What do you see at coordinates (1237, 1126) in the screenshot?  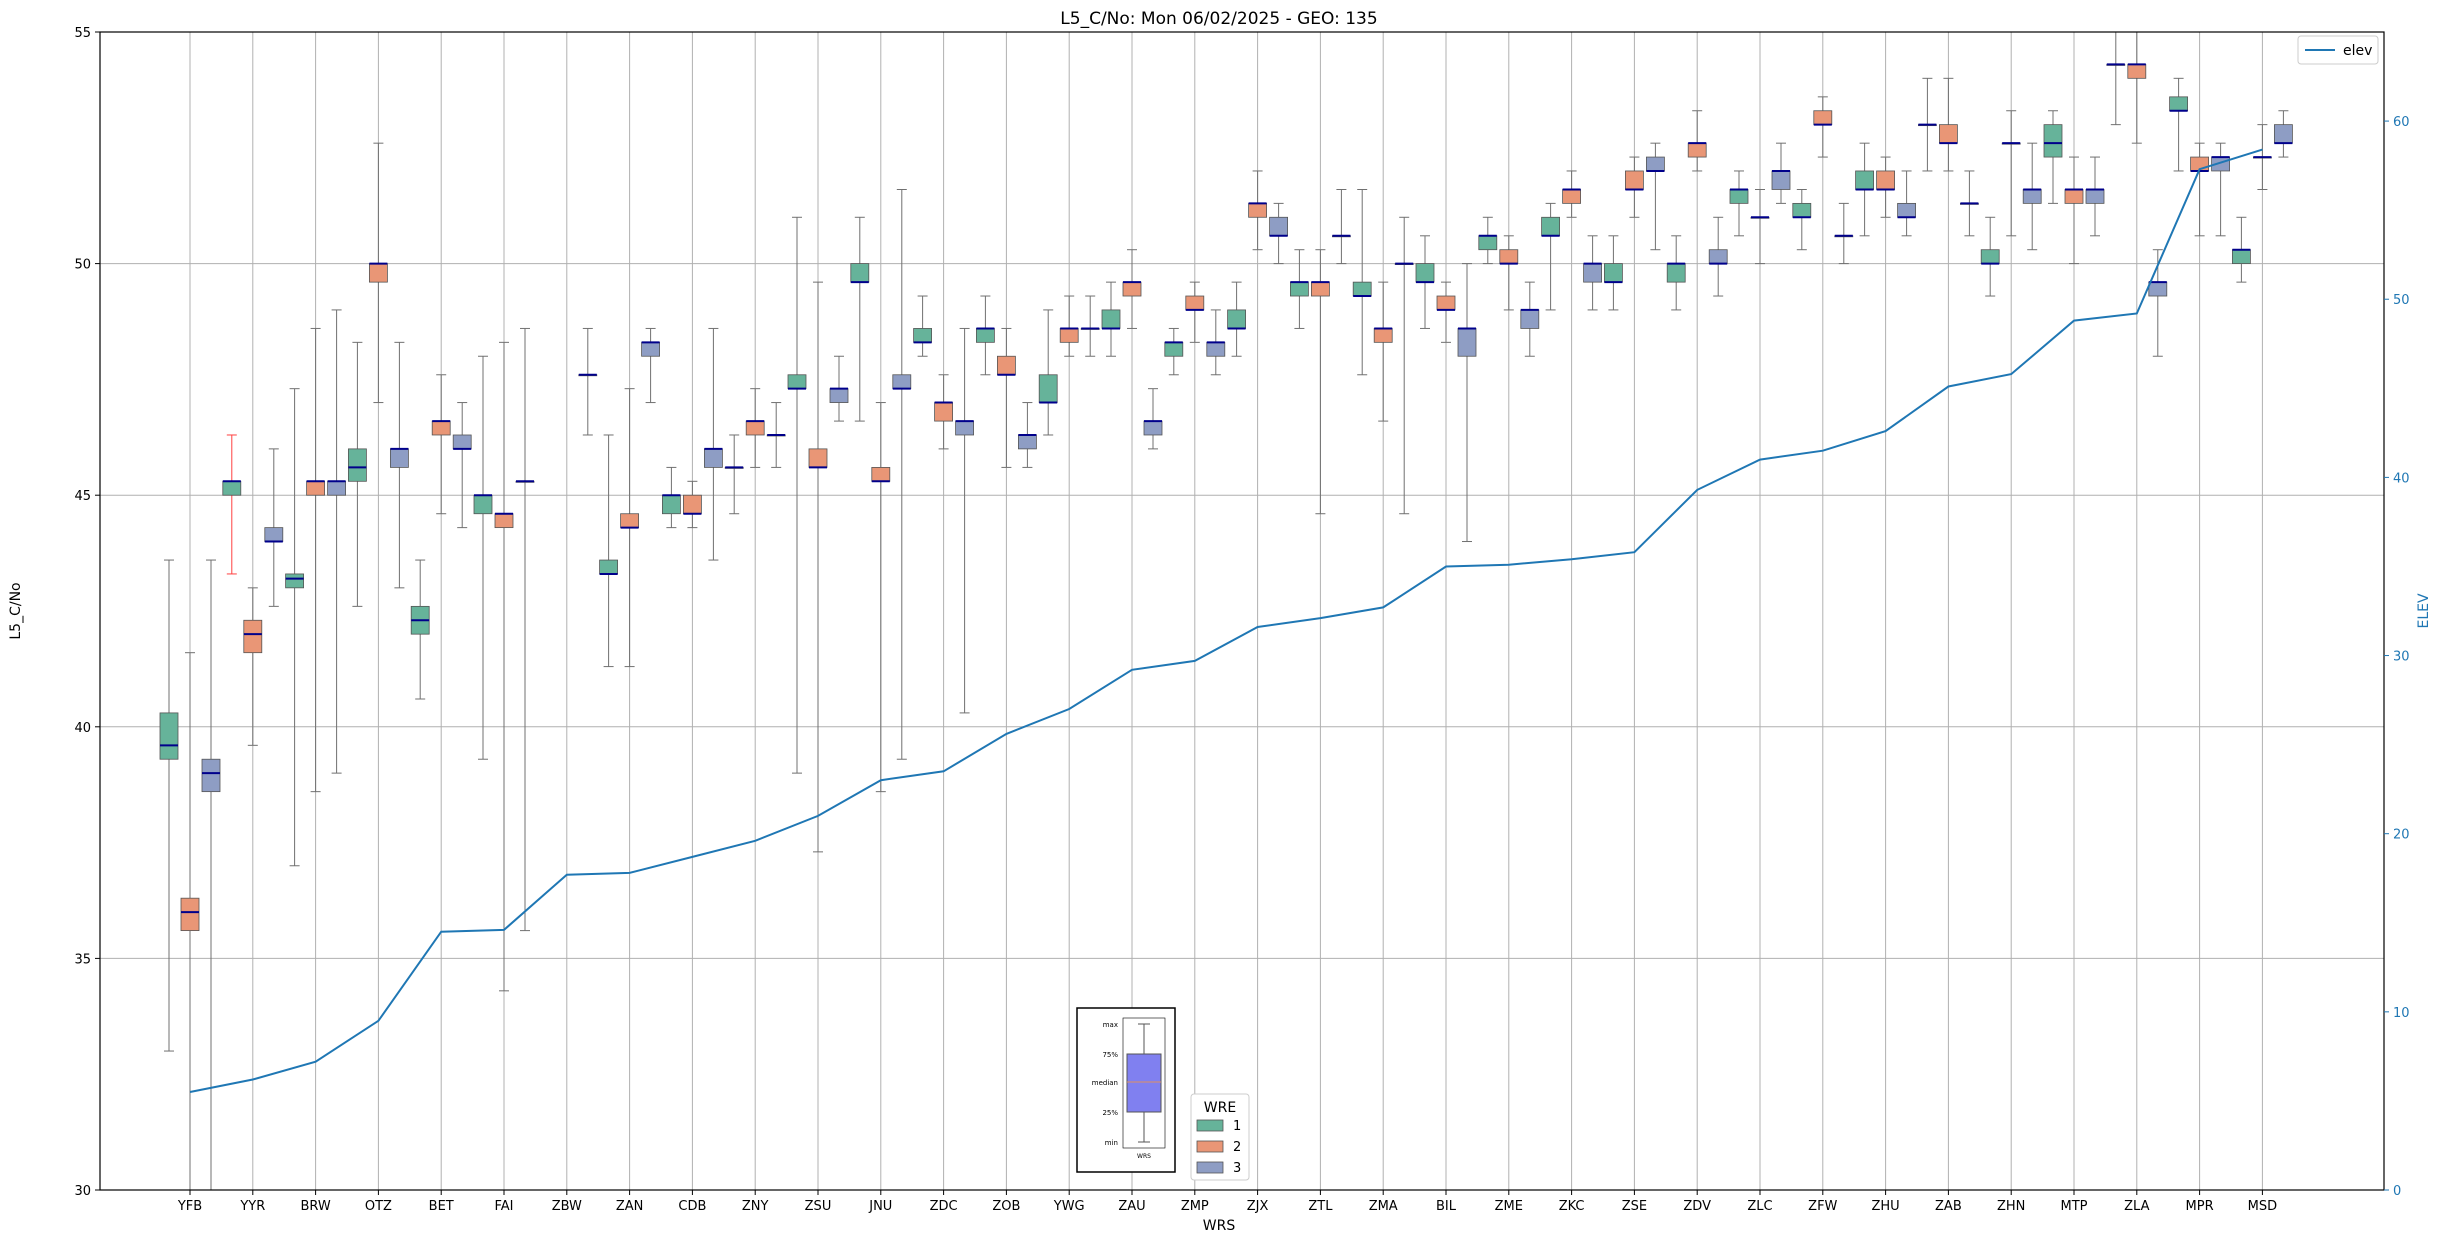 I see `wre-legend-label-1: 1` at bounding box center [1237, 1126].